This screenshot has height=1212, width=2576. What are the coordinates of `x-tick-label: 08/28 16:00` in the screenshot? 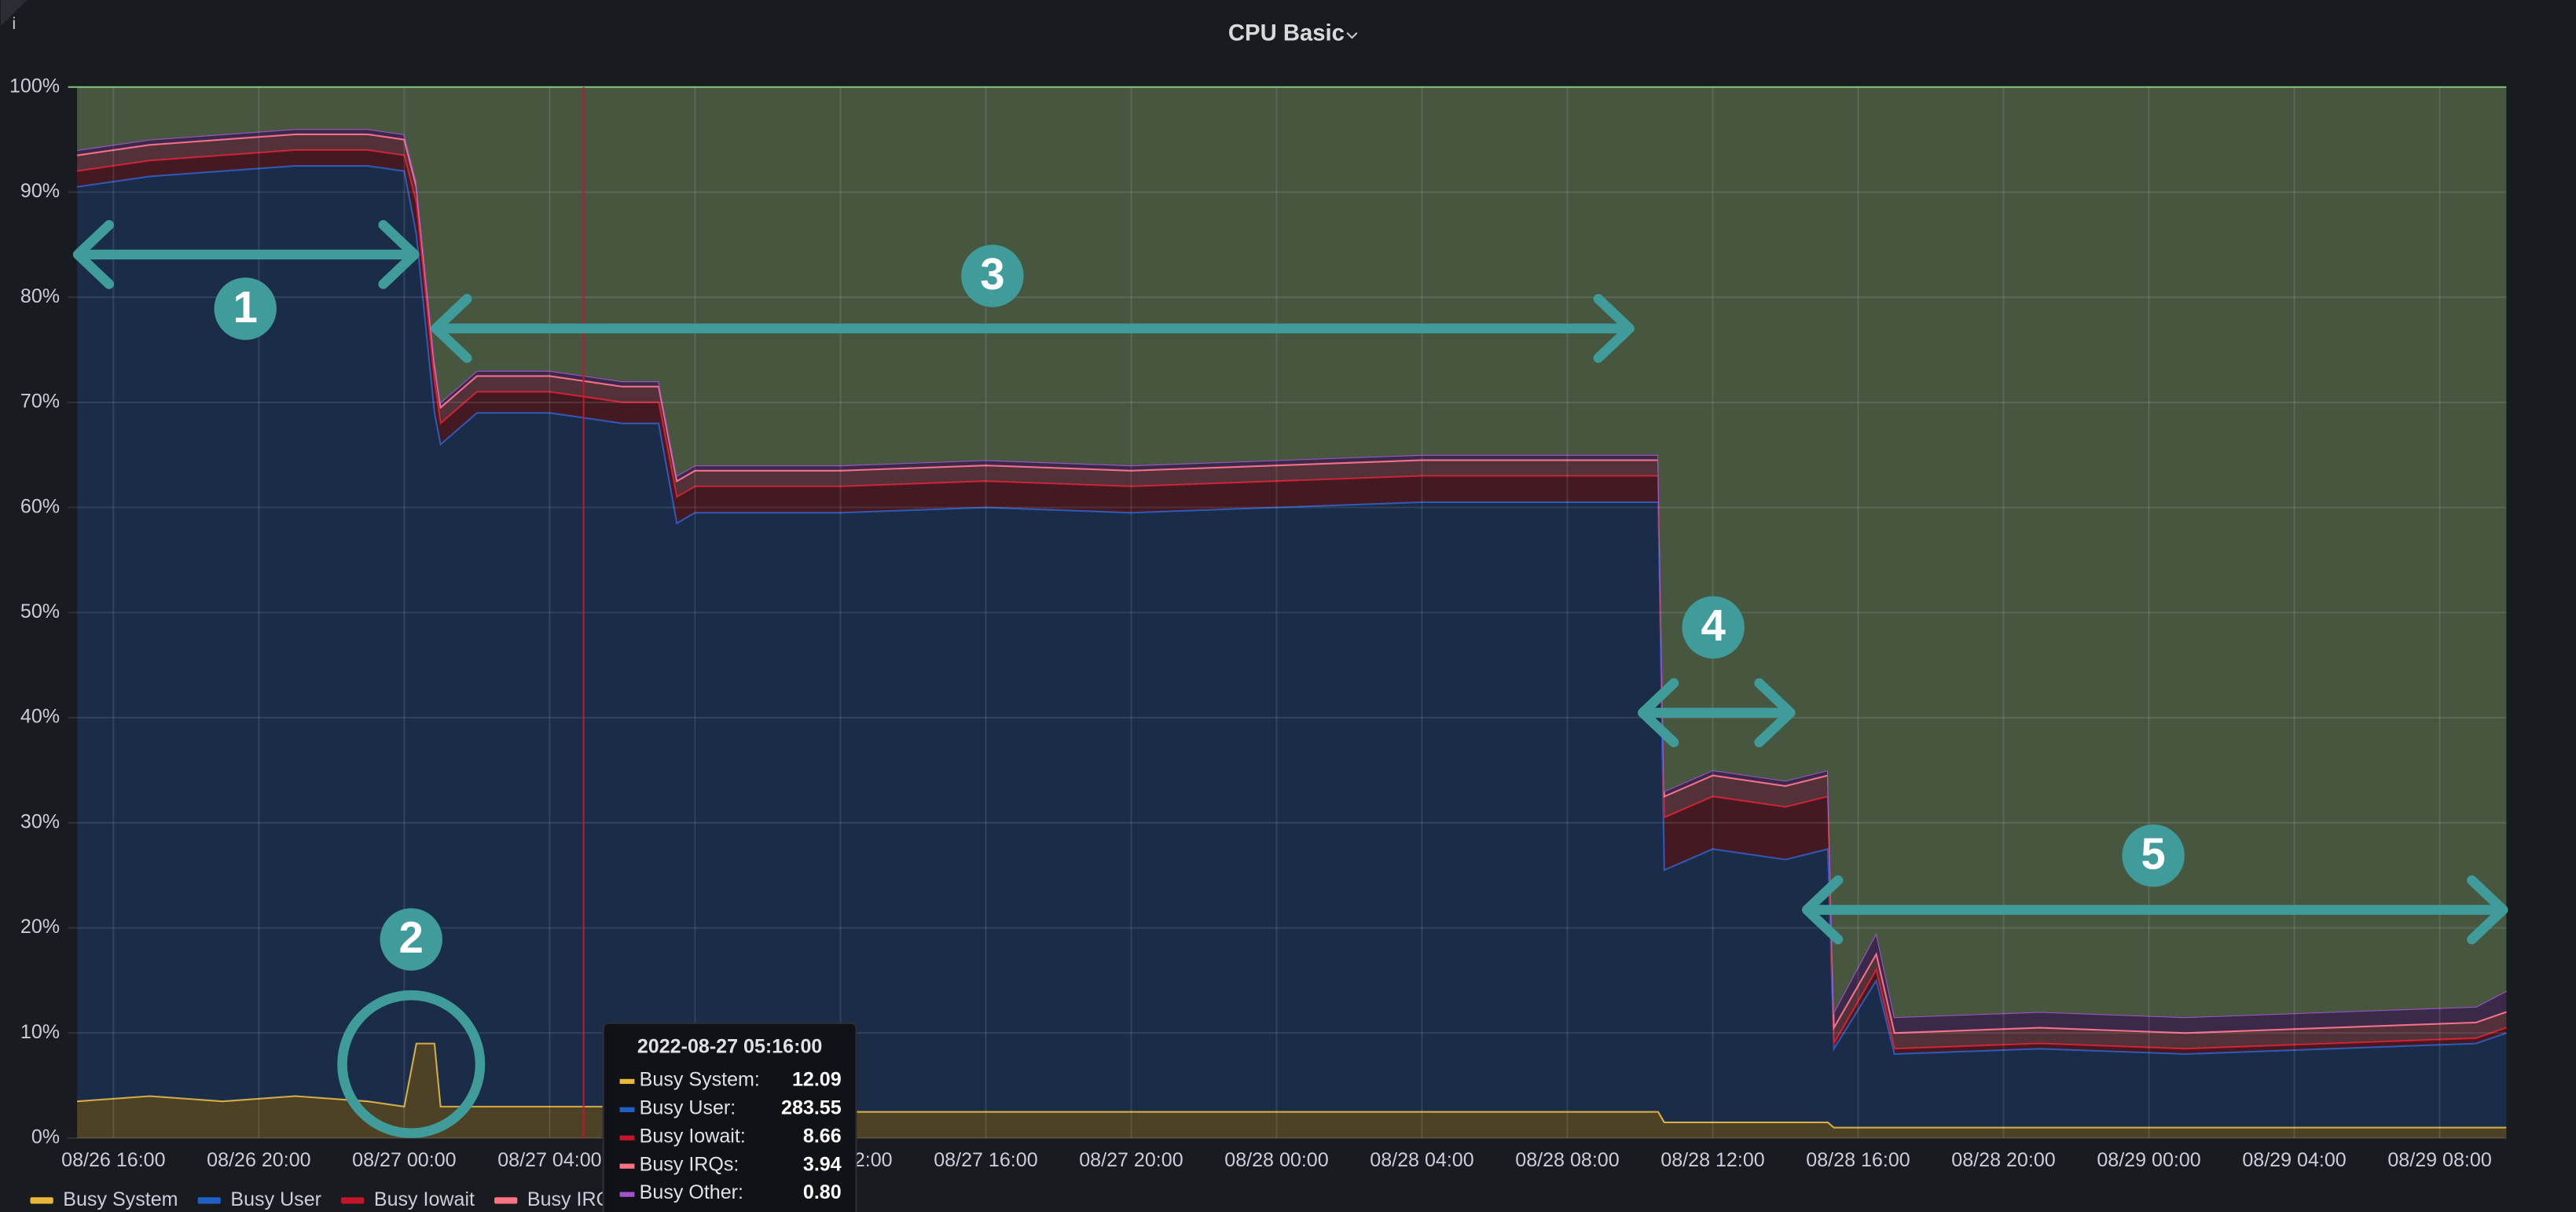 It's located at (1858, 1160).